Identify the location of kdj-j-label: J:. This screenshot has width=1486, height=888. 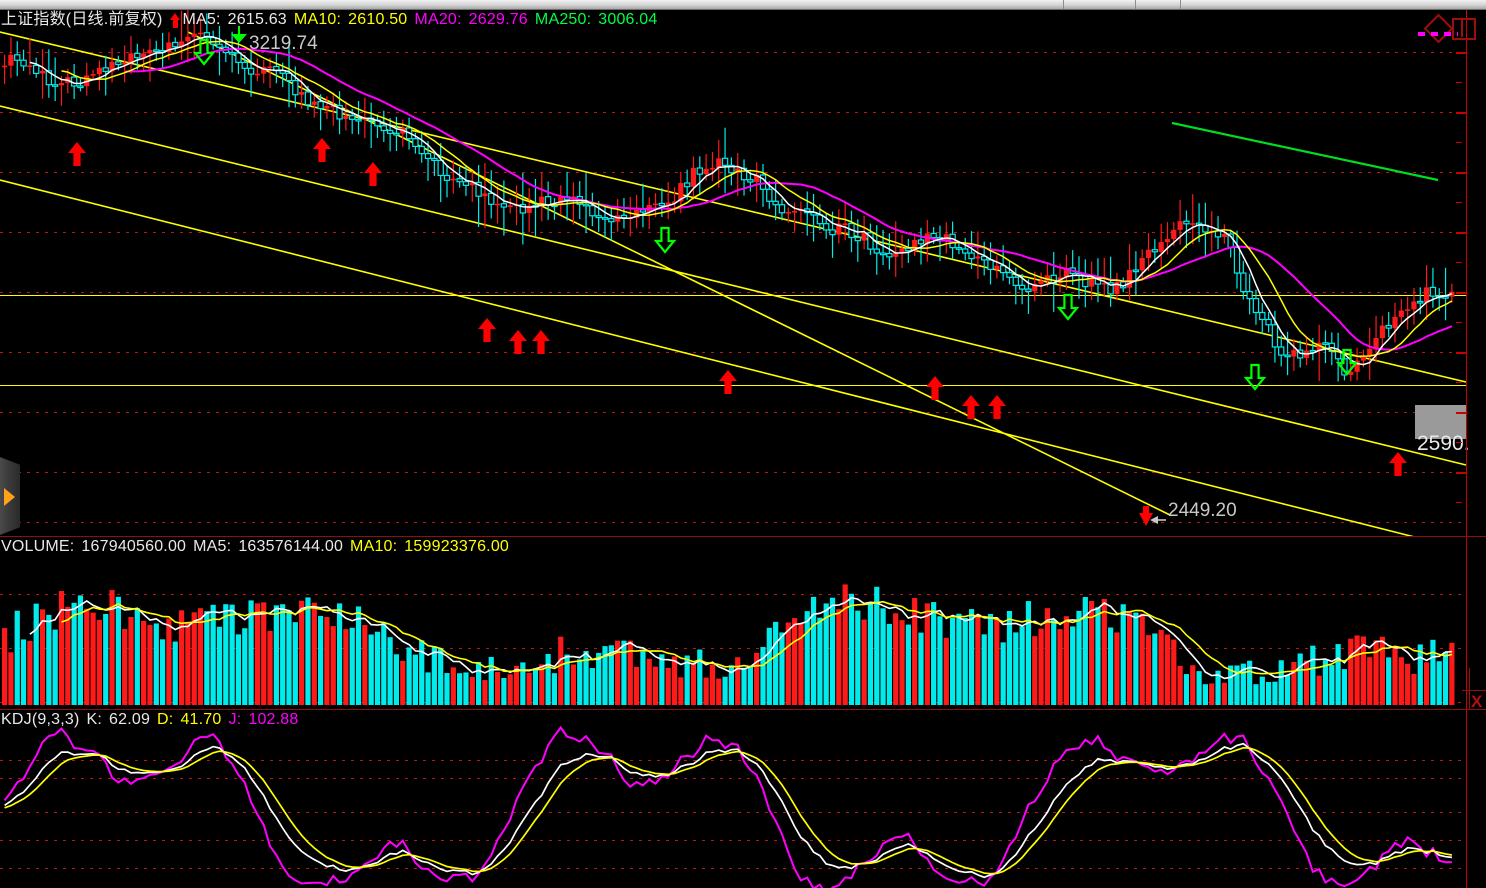
(235, 719).